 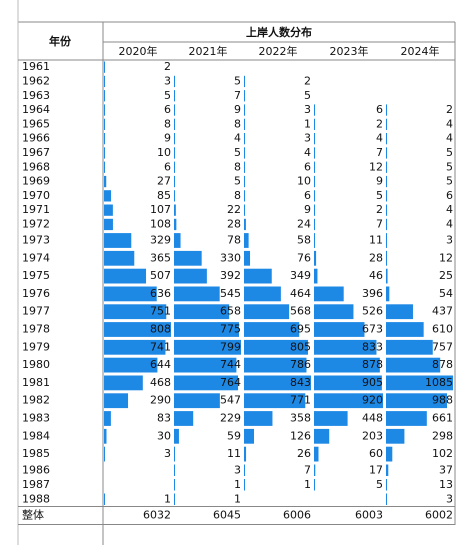 I want to click on cell-value: 507, so click(x=160, y=275).